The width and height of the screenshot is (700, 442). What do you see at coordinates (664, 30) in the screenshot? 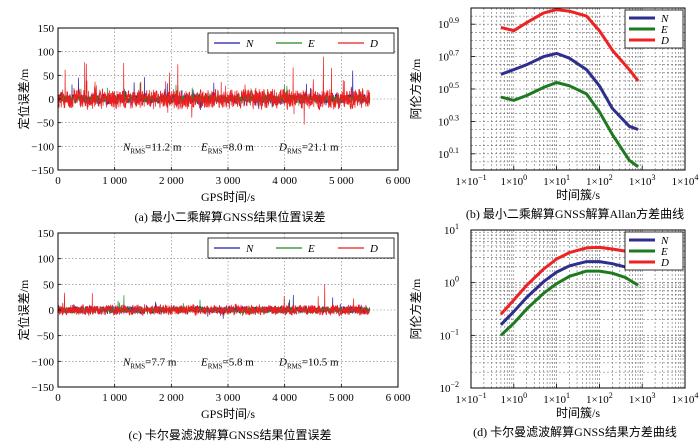
I see `legend-label-e: E` at bounding box center [664, 30].